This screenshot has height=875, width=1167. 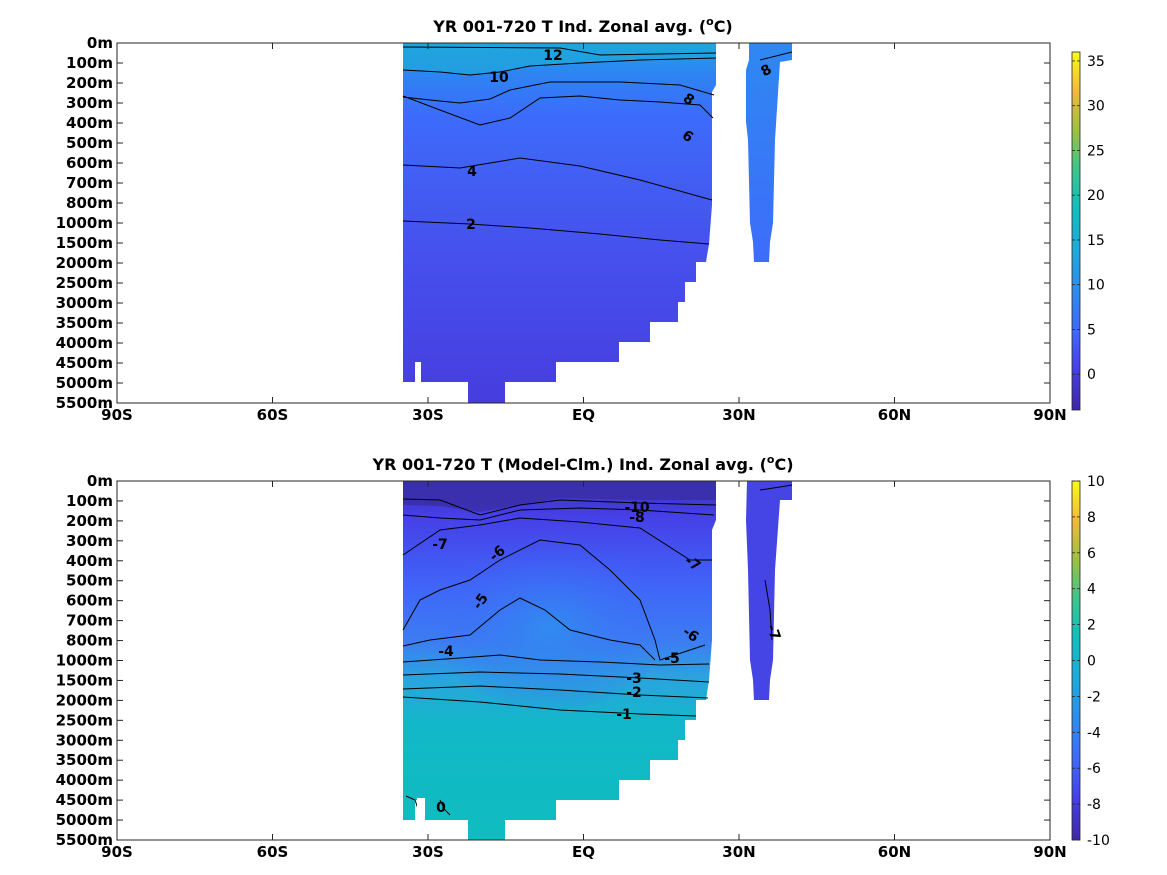 I want to click on top-colorbar, so click(x=1076, y=231).